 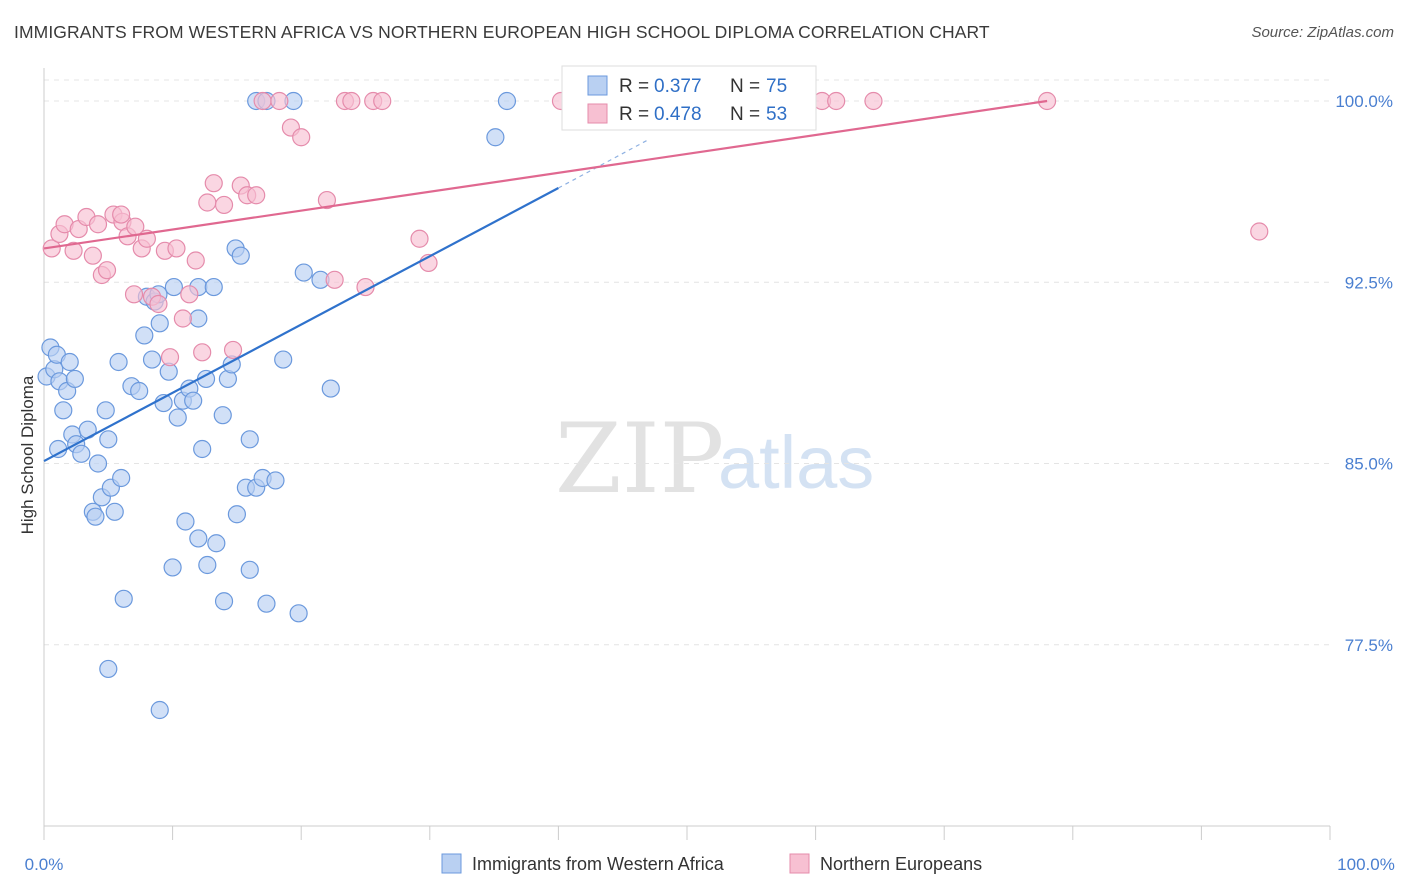 What do you see at coordinates (901, 864) in the screenshot?
I see `legend-bottom-pink-label: Northern Europeans` at bounding box center [901, 864].